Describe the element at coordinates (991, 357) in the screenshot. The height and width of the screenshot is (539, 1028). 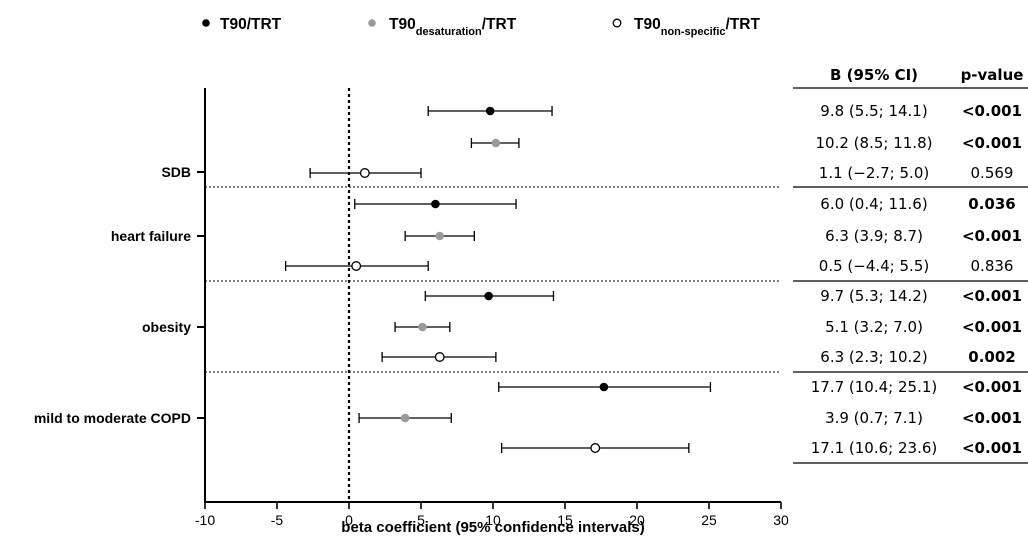
I see `table-cell-p: 0.002` at that location.